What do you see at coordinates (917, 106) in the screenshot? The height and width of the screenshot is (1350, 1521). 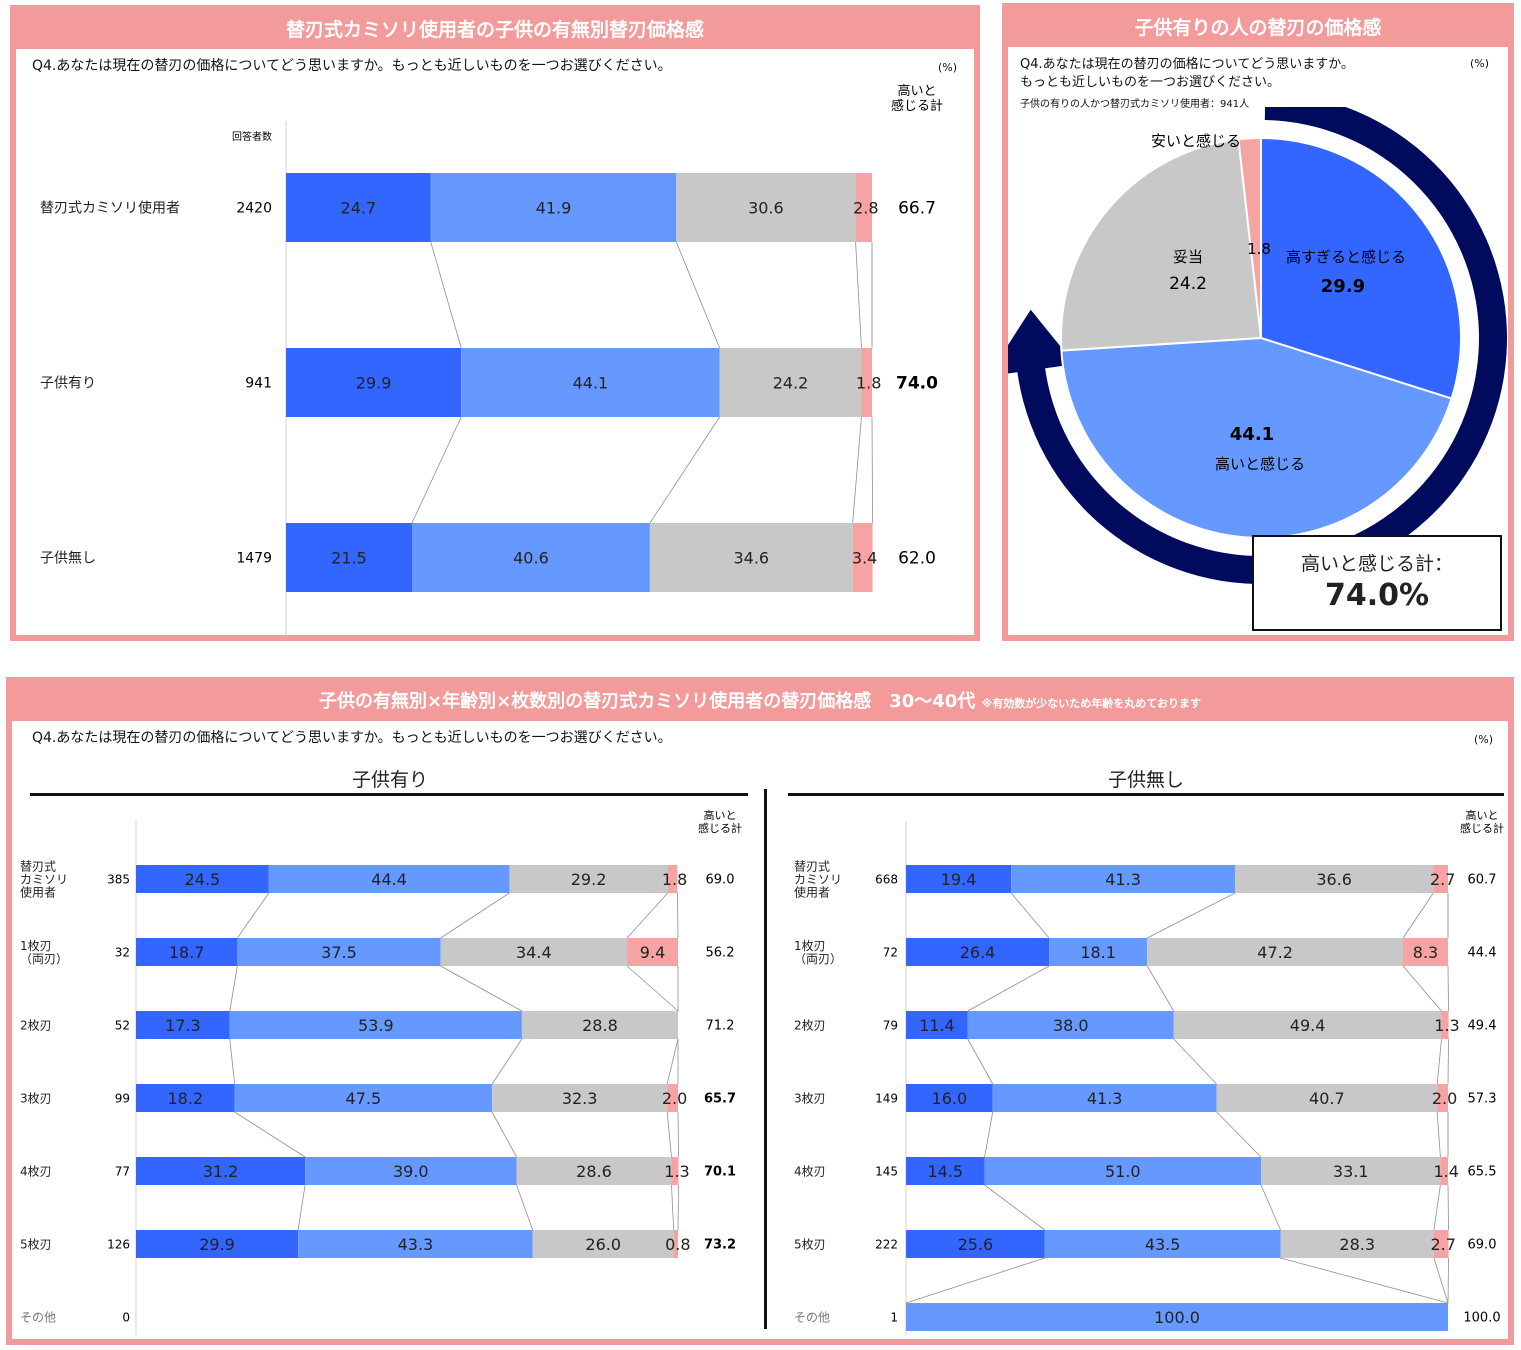 I see `total-header-line2: 感じる計` at bounding box center [917, 106].